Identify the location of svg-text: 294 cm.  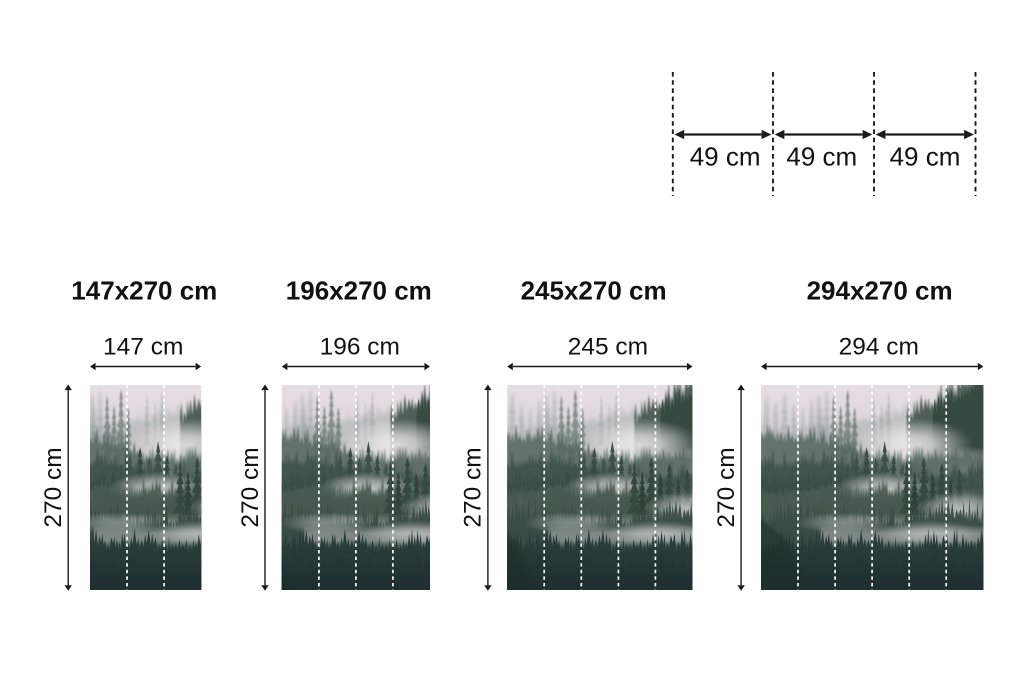
(879, 347).